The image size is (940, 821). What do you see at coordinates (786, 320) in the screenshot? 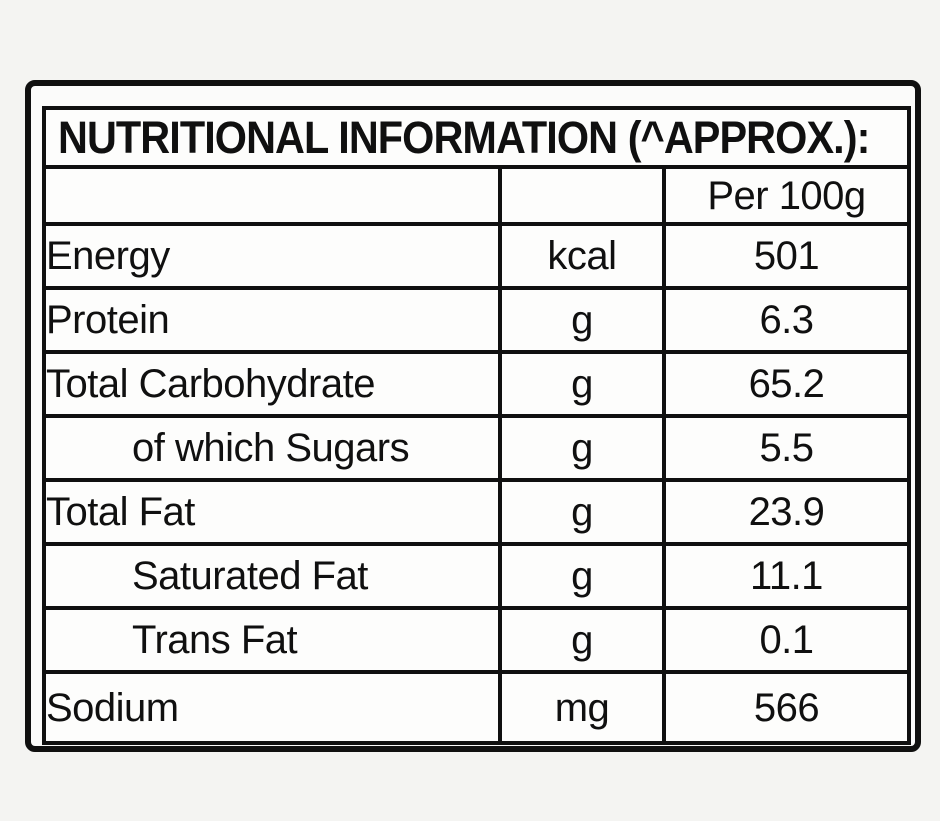
I see `nutrient-value-cell: 6.3` at bounding box center [786, 320].